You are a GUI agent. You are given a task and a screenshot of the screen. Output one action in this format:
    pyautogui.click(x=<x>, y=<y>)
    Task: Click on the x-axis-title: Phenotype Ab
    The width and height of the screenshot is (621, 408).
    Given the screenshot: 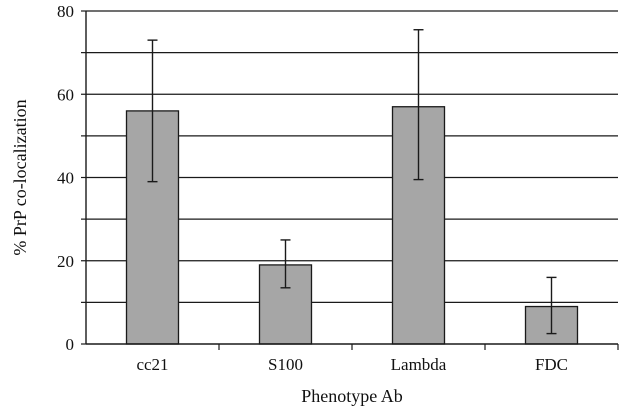 What is the action you would take?
    pyautogui.click(x=352, y=396)
    